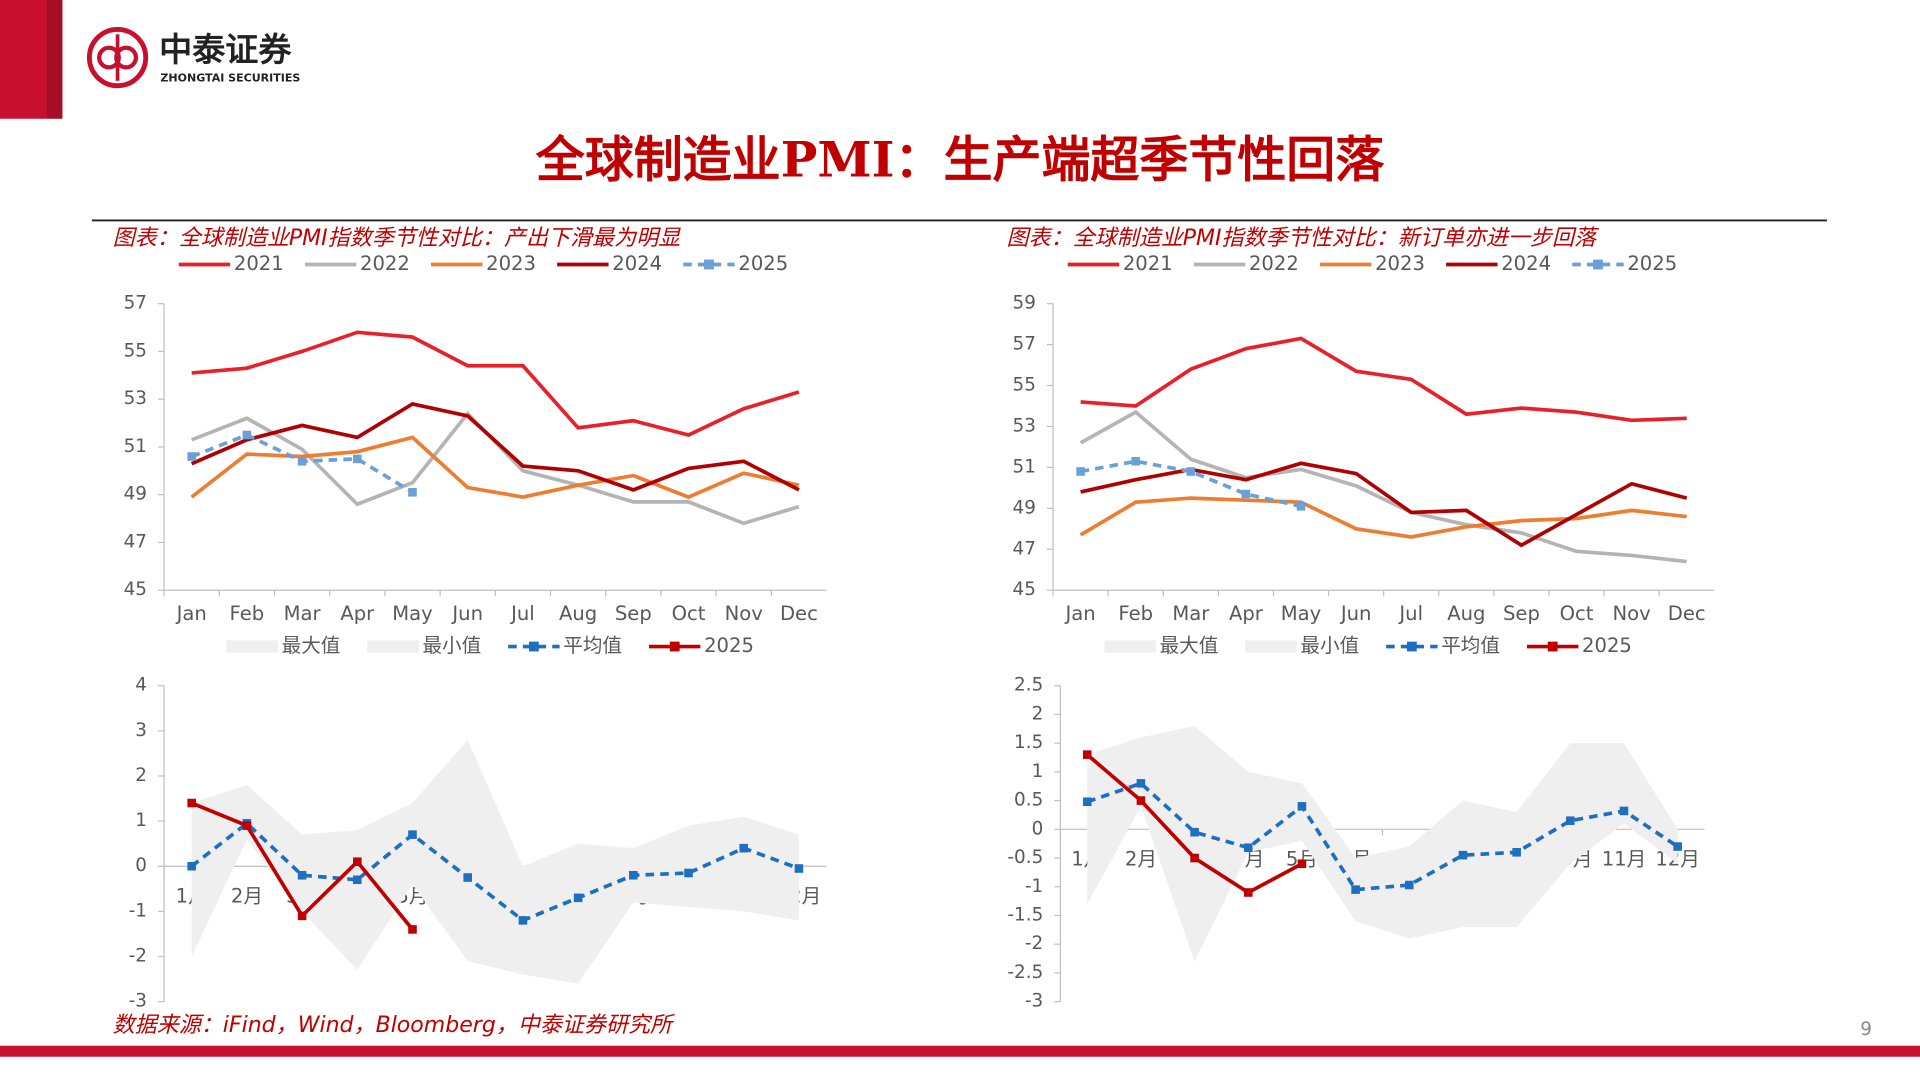  What do you see at coordinates (141, 730) in the screenshot?
I see `y-tick-label: 3` at bounding box center [141, 730].